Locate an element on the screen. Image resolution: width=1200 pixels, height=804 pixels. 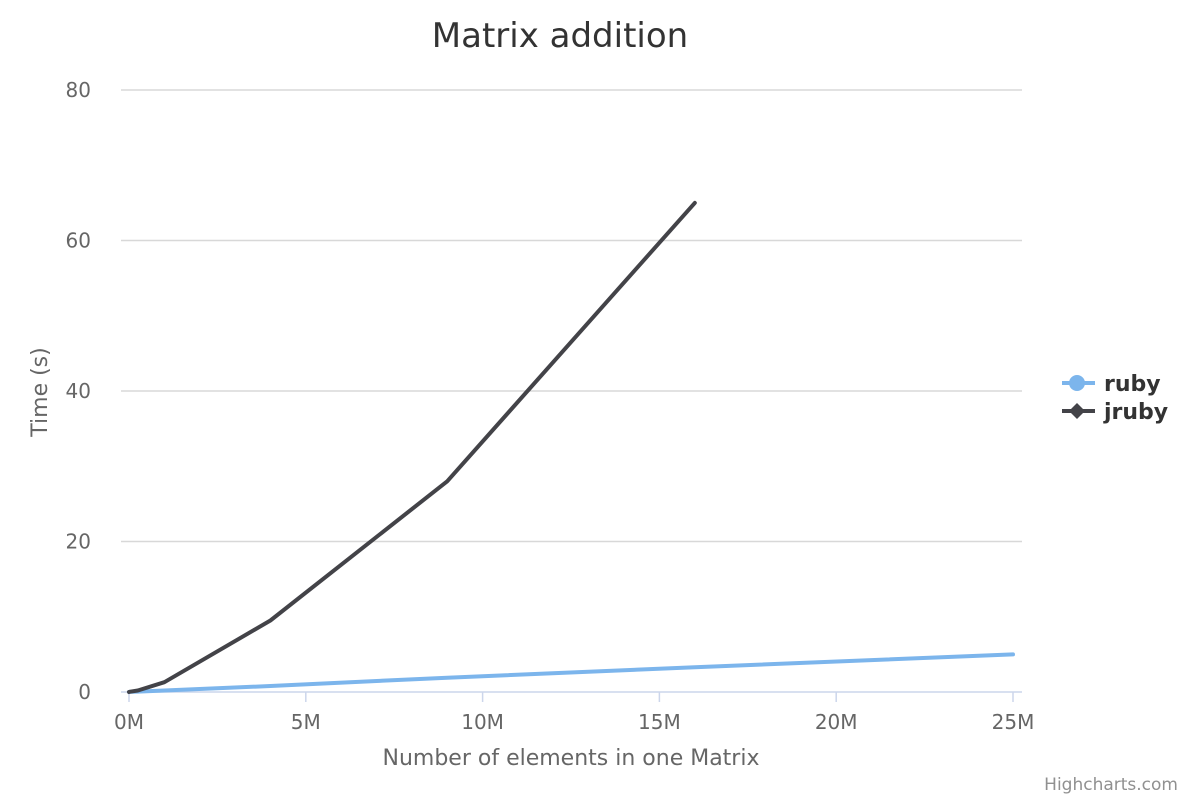
x-tick-label: 25M is located at coordinates (1013, 722).